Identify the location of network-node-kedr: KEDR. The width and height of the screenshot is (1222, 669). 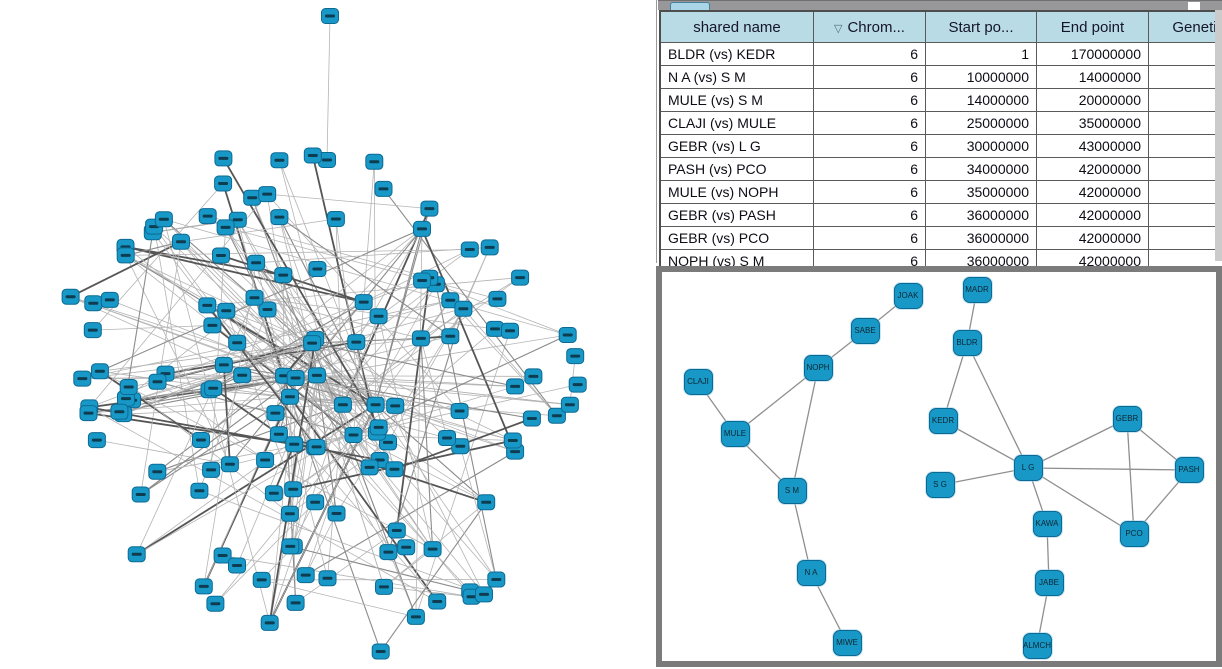
(943, 421).